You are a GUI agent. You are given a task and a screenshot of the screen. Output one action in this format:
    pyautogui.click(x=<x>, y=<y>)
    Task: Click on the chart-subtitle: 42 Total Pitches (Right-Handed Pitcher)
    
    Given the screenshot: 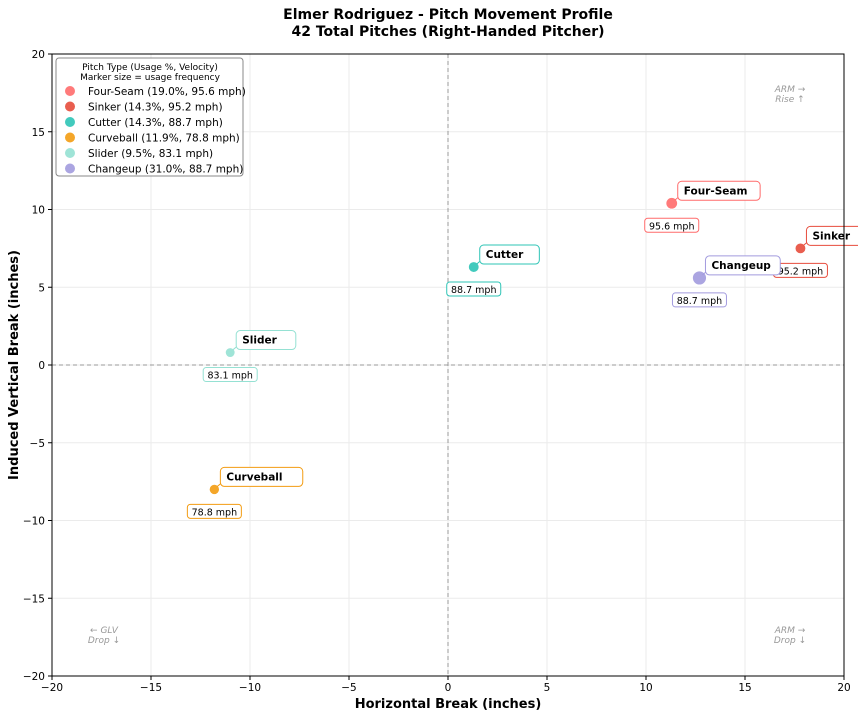 What is the action you would take?
    pyautogui.click(x=447, y=32)
    